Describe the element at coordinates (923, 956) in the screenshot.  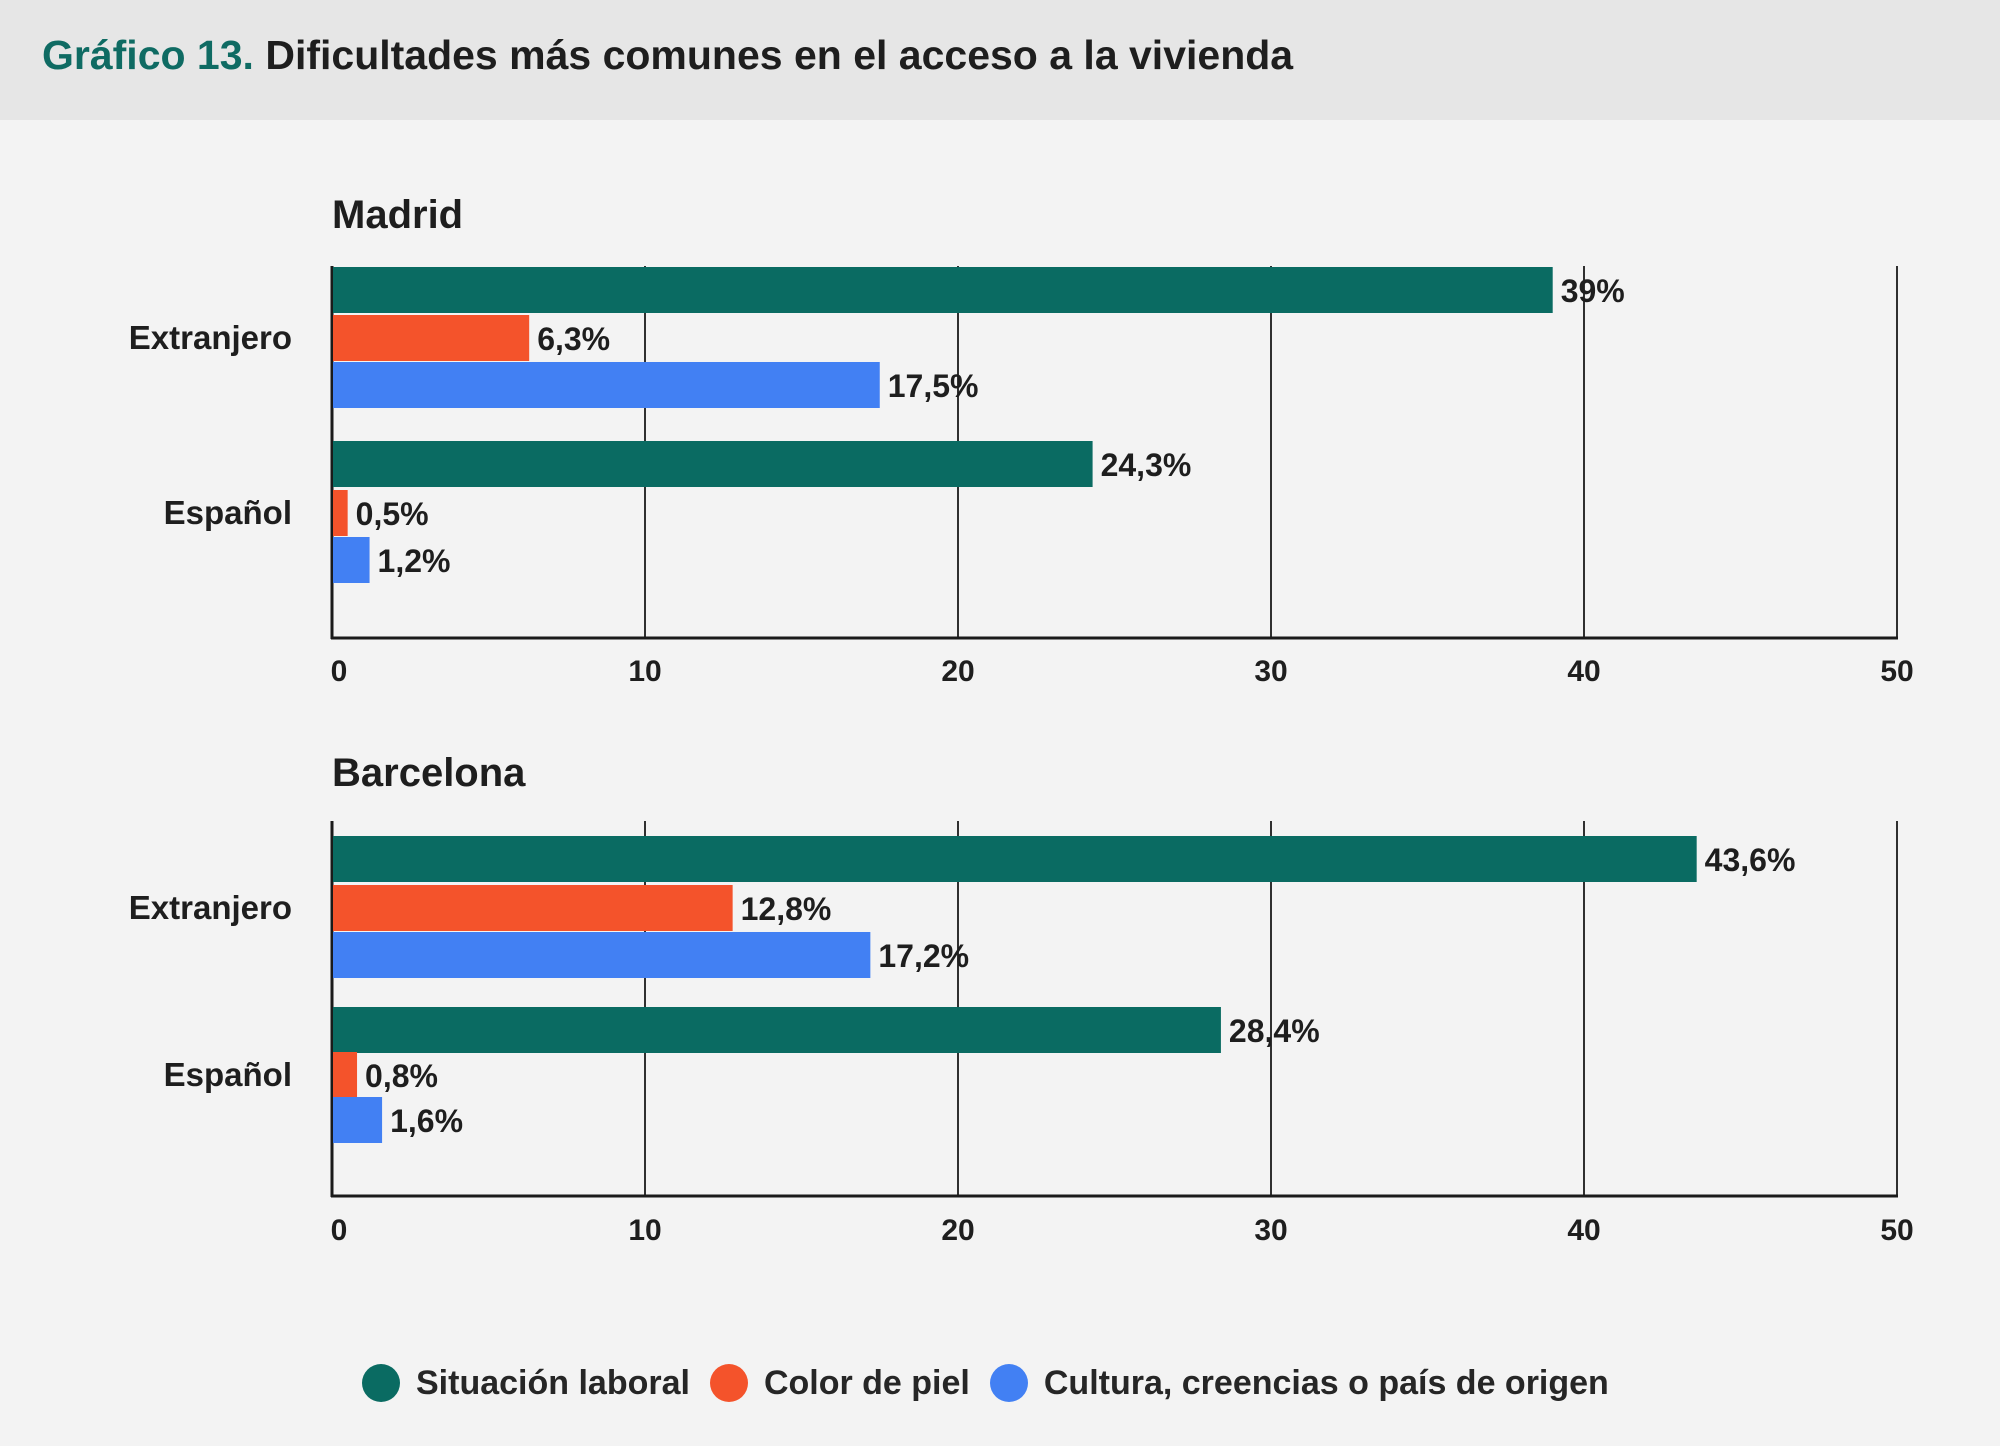
I see `data-label: 17,2%` at that location.